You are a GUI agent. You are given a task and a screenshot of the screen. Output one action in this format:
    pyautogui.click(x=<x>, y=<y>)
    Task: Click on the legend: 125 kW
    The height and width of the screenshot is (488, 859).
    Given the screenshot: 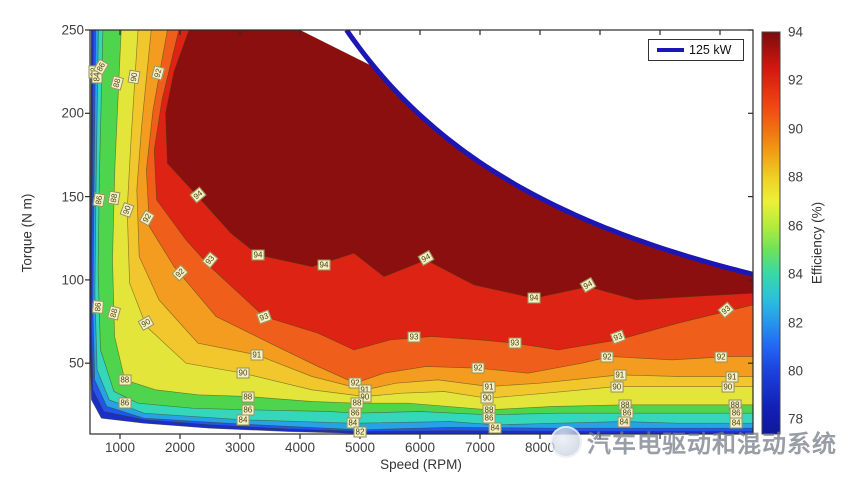 What is the action you would take?
    pyautogui.click(x=696, y=50)
    